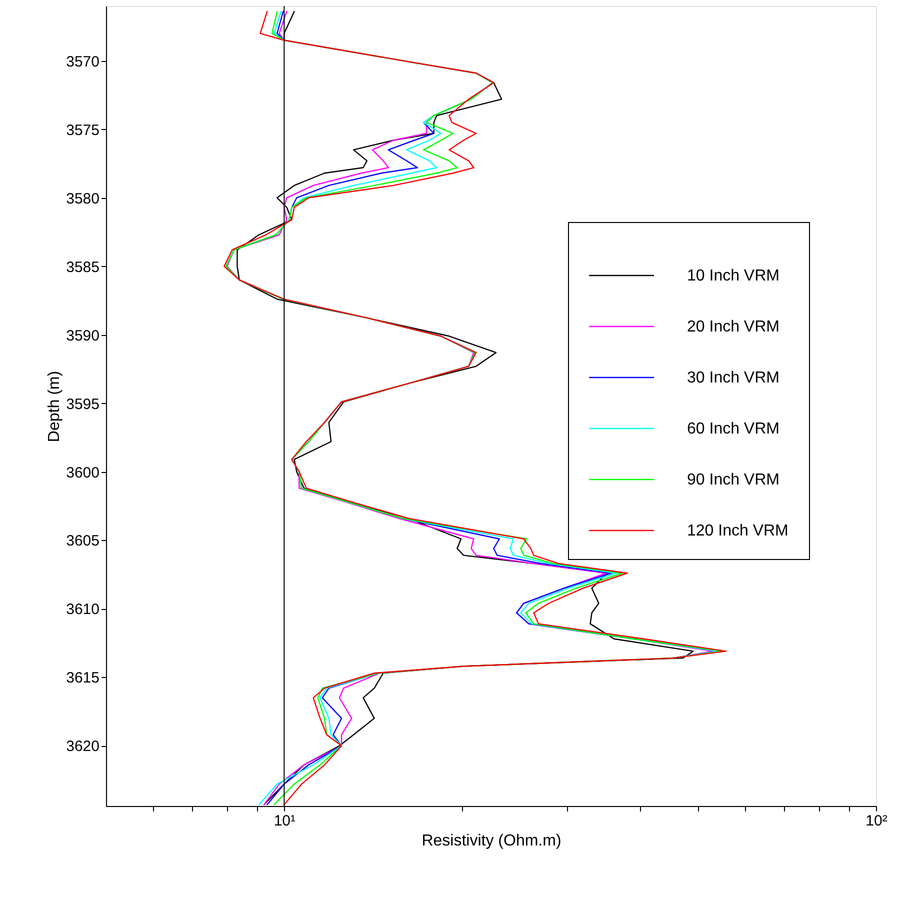  Describe the element at coordinates (83, 335) in the screenshot. I see `y-tick-label: 3590` at that location.